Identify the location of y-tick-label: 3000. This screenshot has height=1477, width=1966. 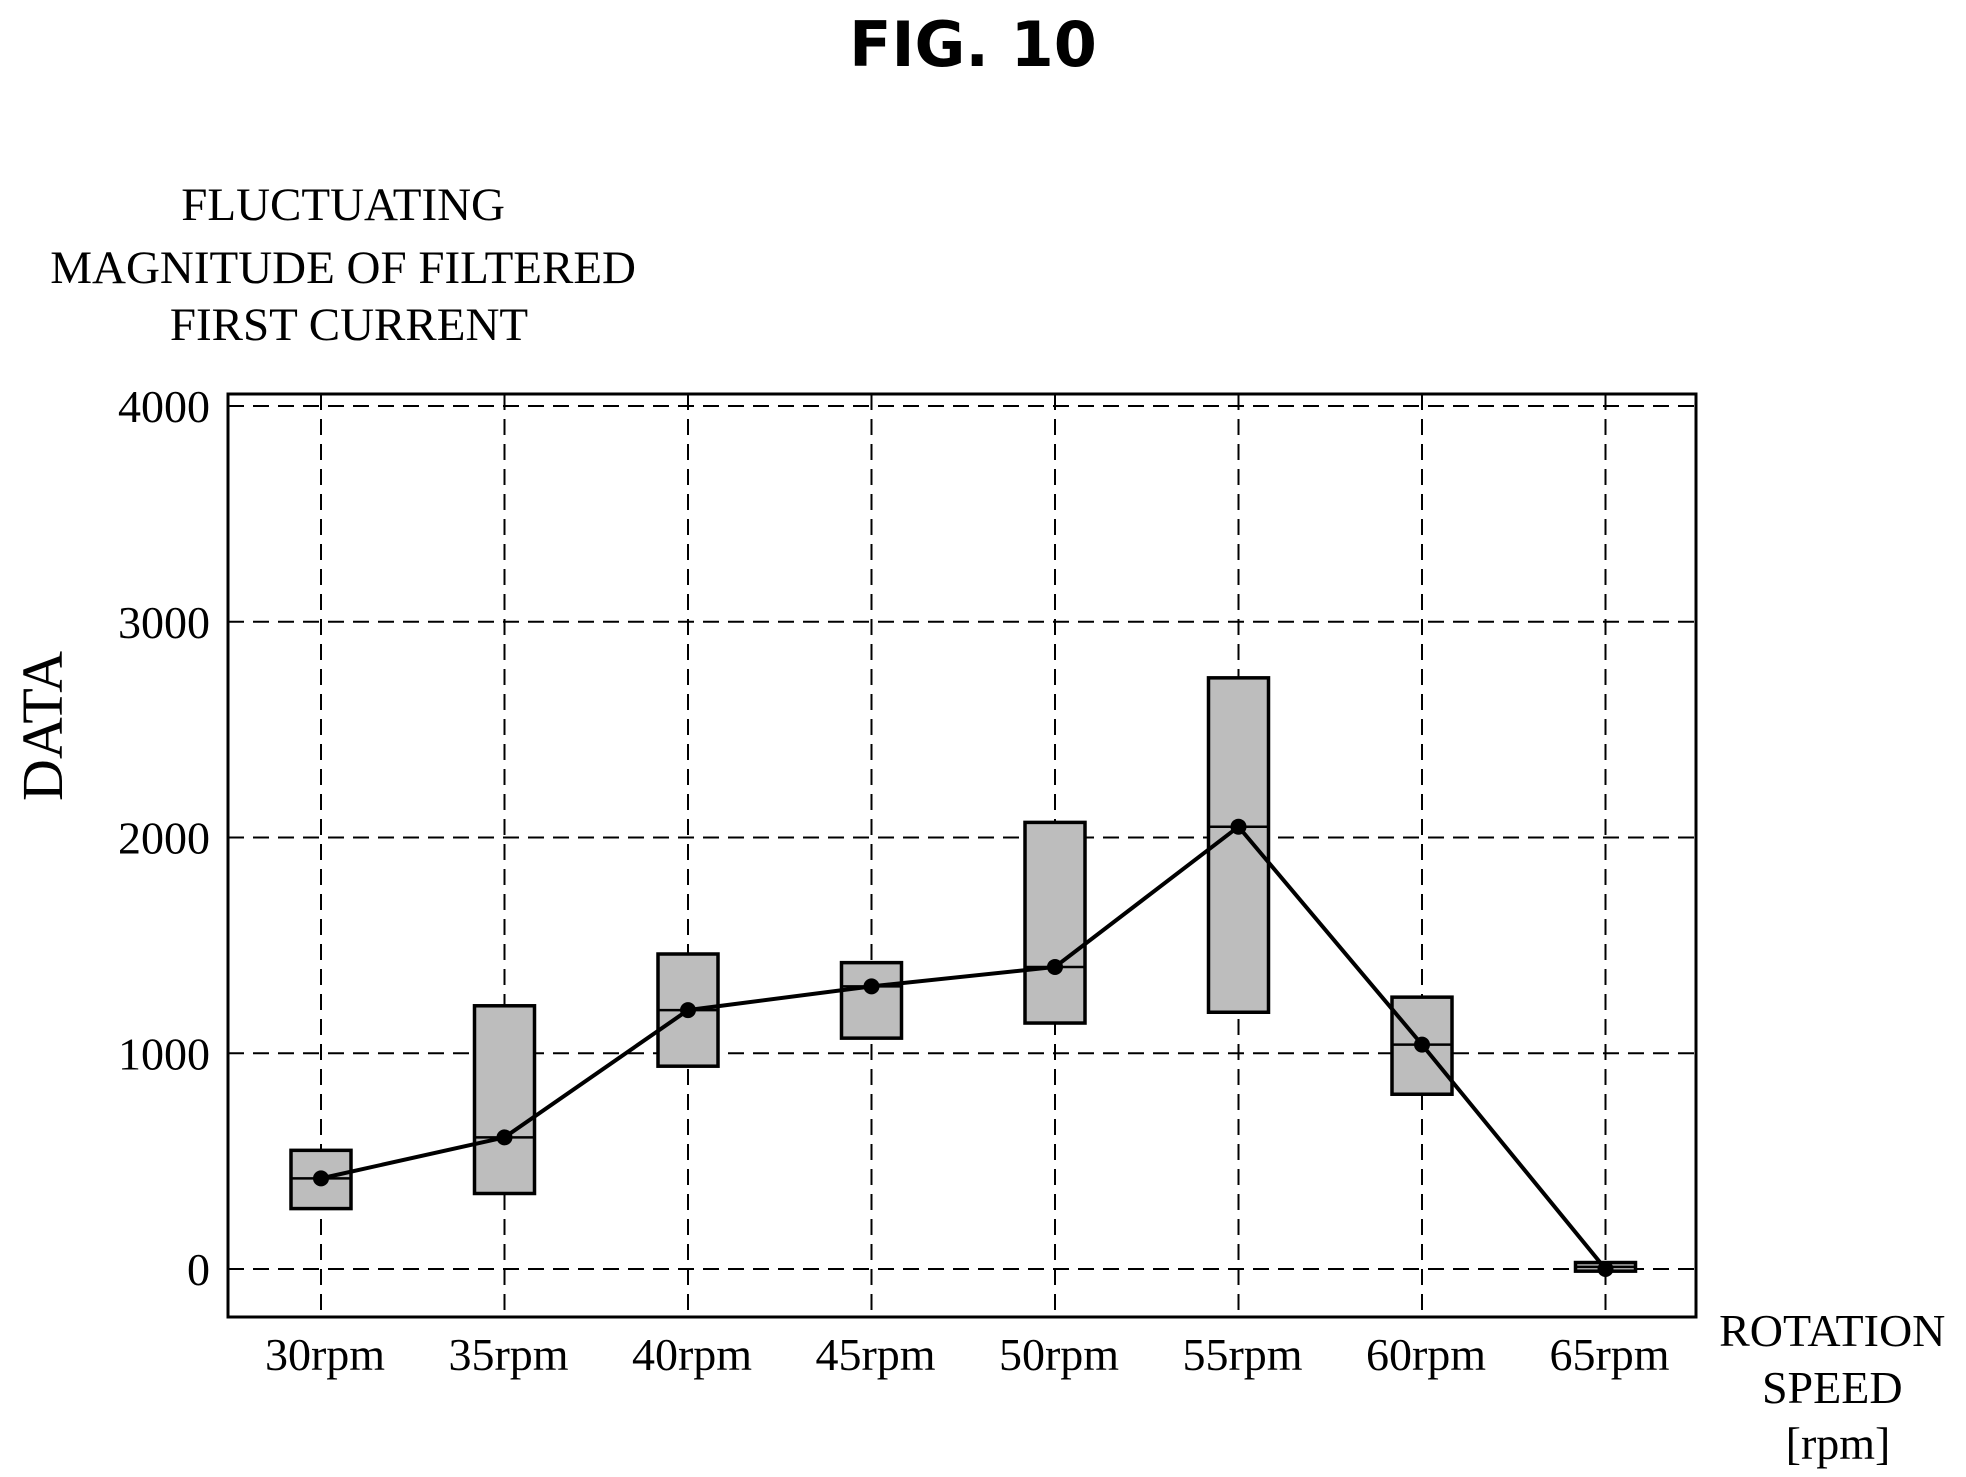
(164, 622).